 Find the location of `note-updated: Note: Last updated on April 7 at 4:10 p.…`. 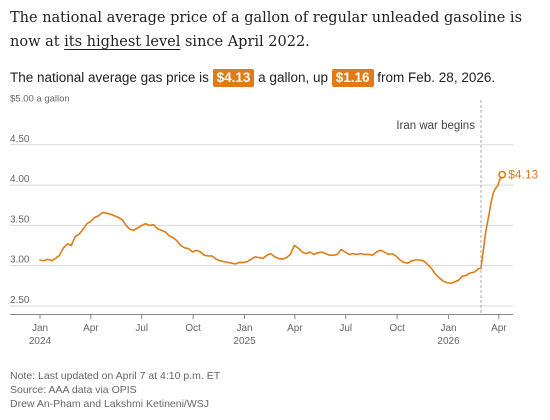

note-updated: Note: Last updated on April 7 at 4:10 p.… is located at coordinates (115, 376).